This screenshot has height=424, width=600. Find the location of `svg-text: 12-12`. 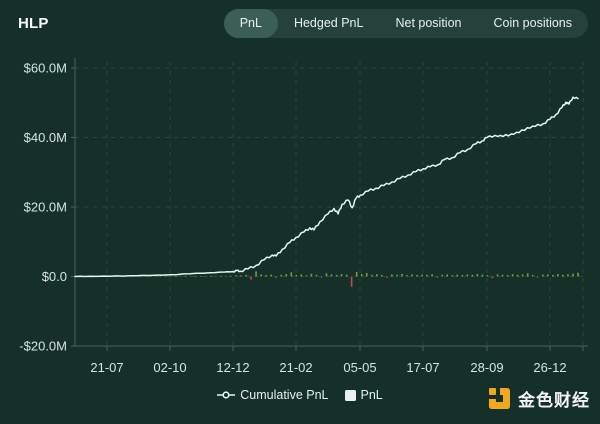

svg-text: 12-12 is located at coordinates (232, 367).